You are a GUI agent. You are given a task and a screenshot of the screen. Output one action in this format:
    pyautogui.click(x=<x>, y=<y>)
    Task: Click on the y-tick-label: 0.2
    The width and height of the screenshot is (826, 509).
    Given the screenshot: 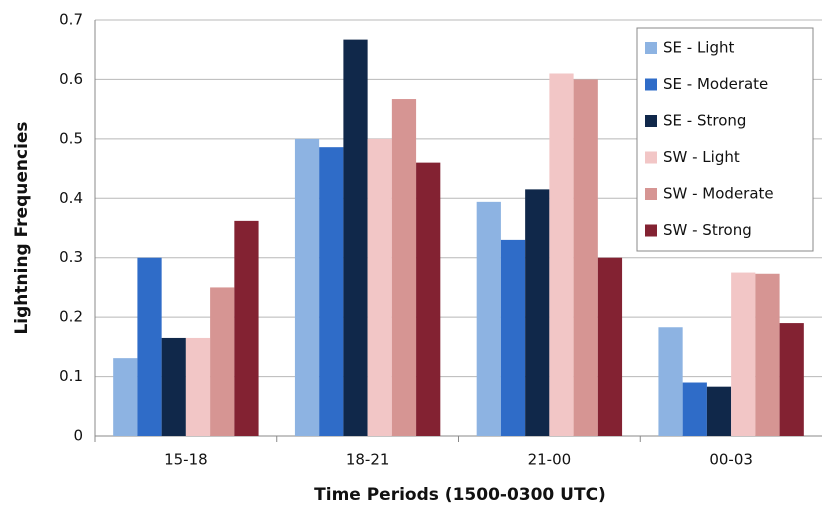 What is the action you would take?
    pyautogui.click(x=71, y=317)
    